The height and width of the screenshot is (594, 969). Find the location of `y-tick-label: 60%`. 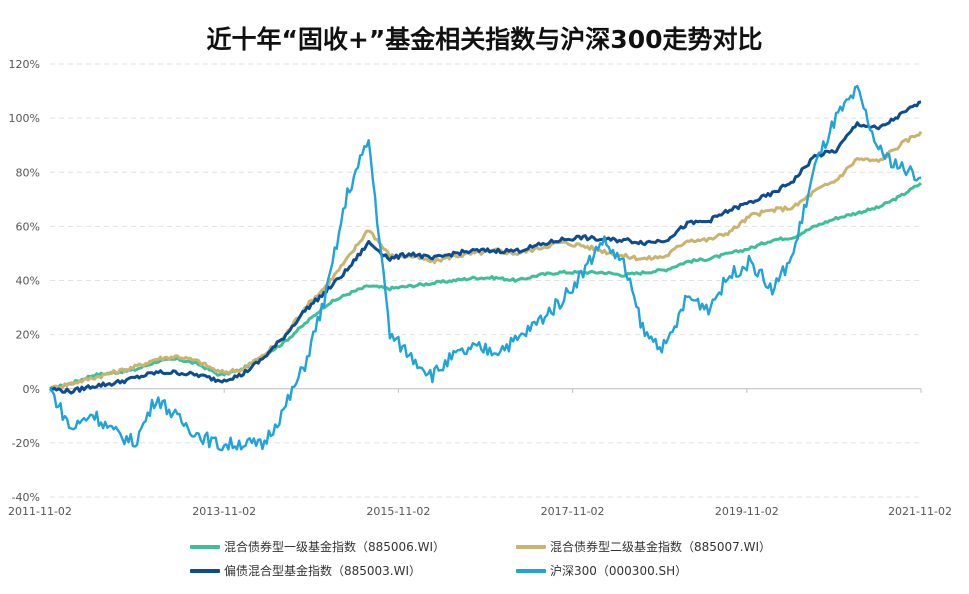

y-tick-label: 60% is located at coordinates (28, 226).